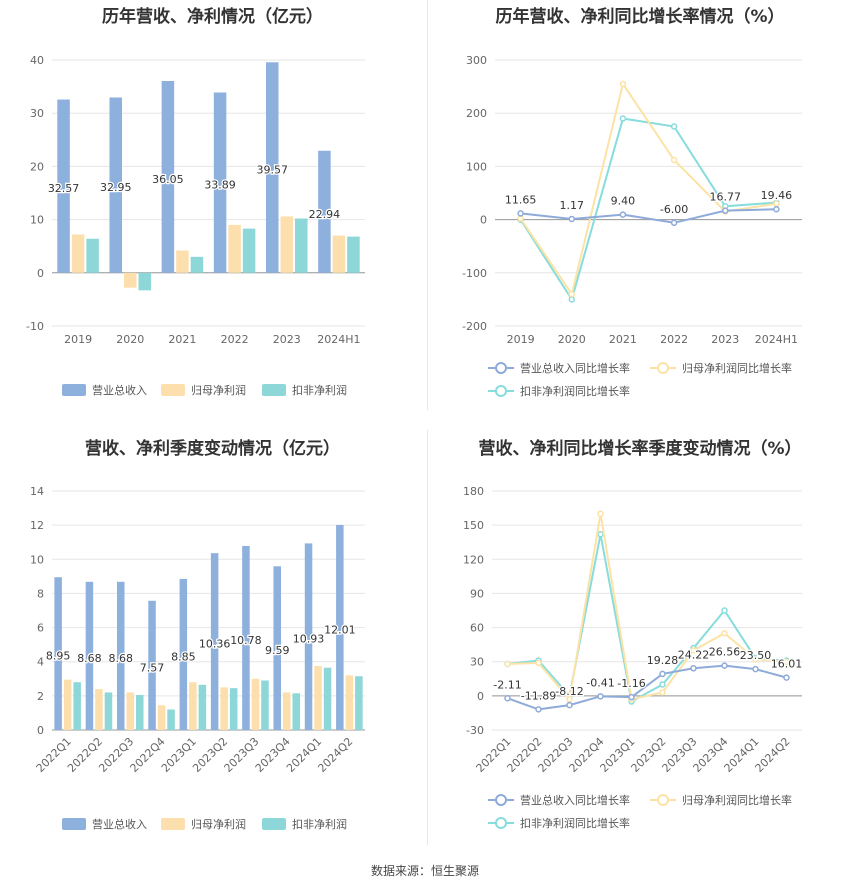  I want to click on data-label: 32.95, so click(116, 187).